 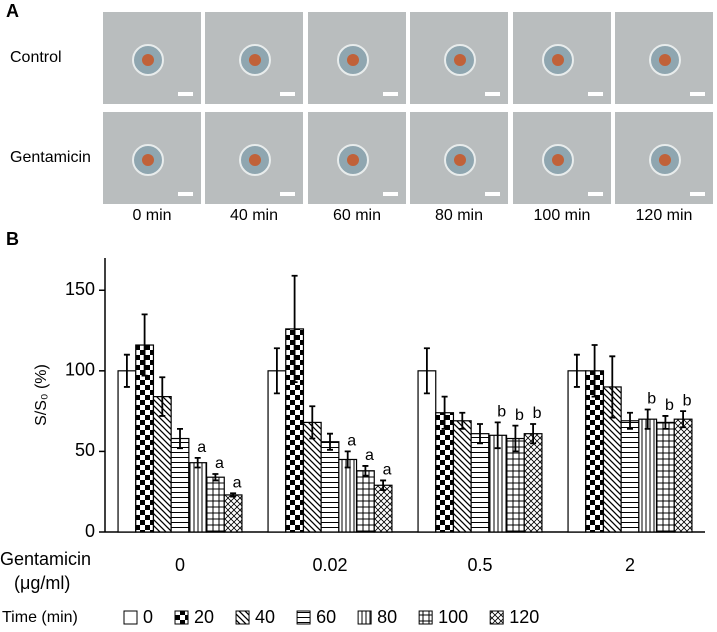 I want to click on y-tick-label: 150, so click(x=80, y=289).